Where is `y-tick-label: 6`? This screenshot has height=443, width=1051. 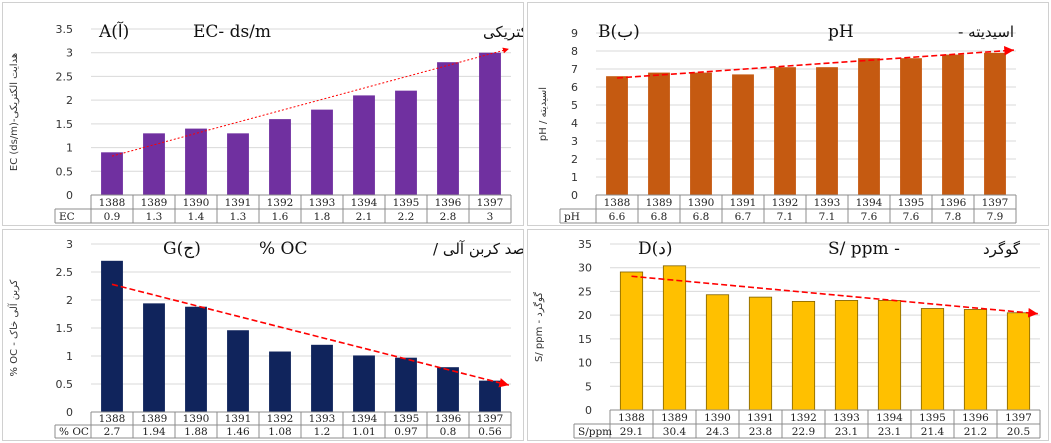
y-tick-label: 6 is located at coordinates (574, 87).